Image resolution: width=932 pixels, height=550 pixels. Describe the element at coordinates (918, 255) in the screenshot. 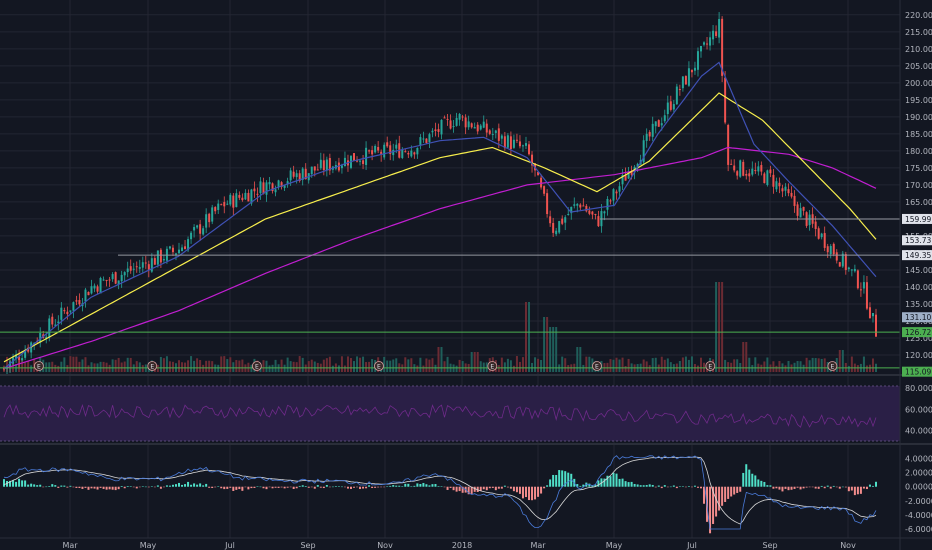

I see `price-tag-label: 149.35` at that location.